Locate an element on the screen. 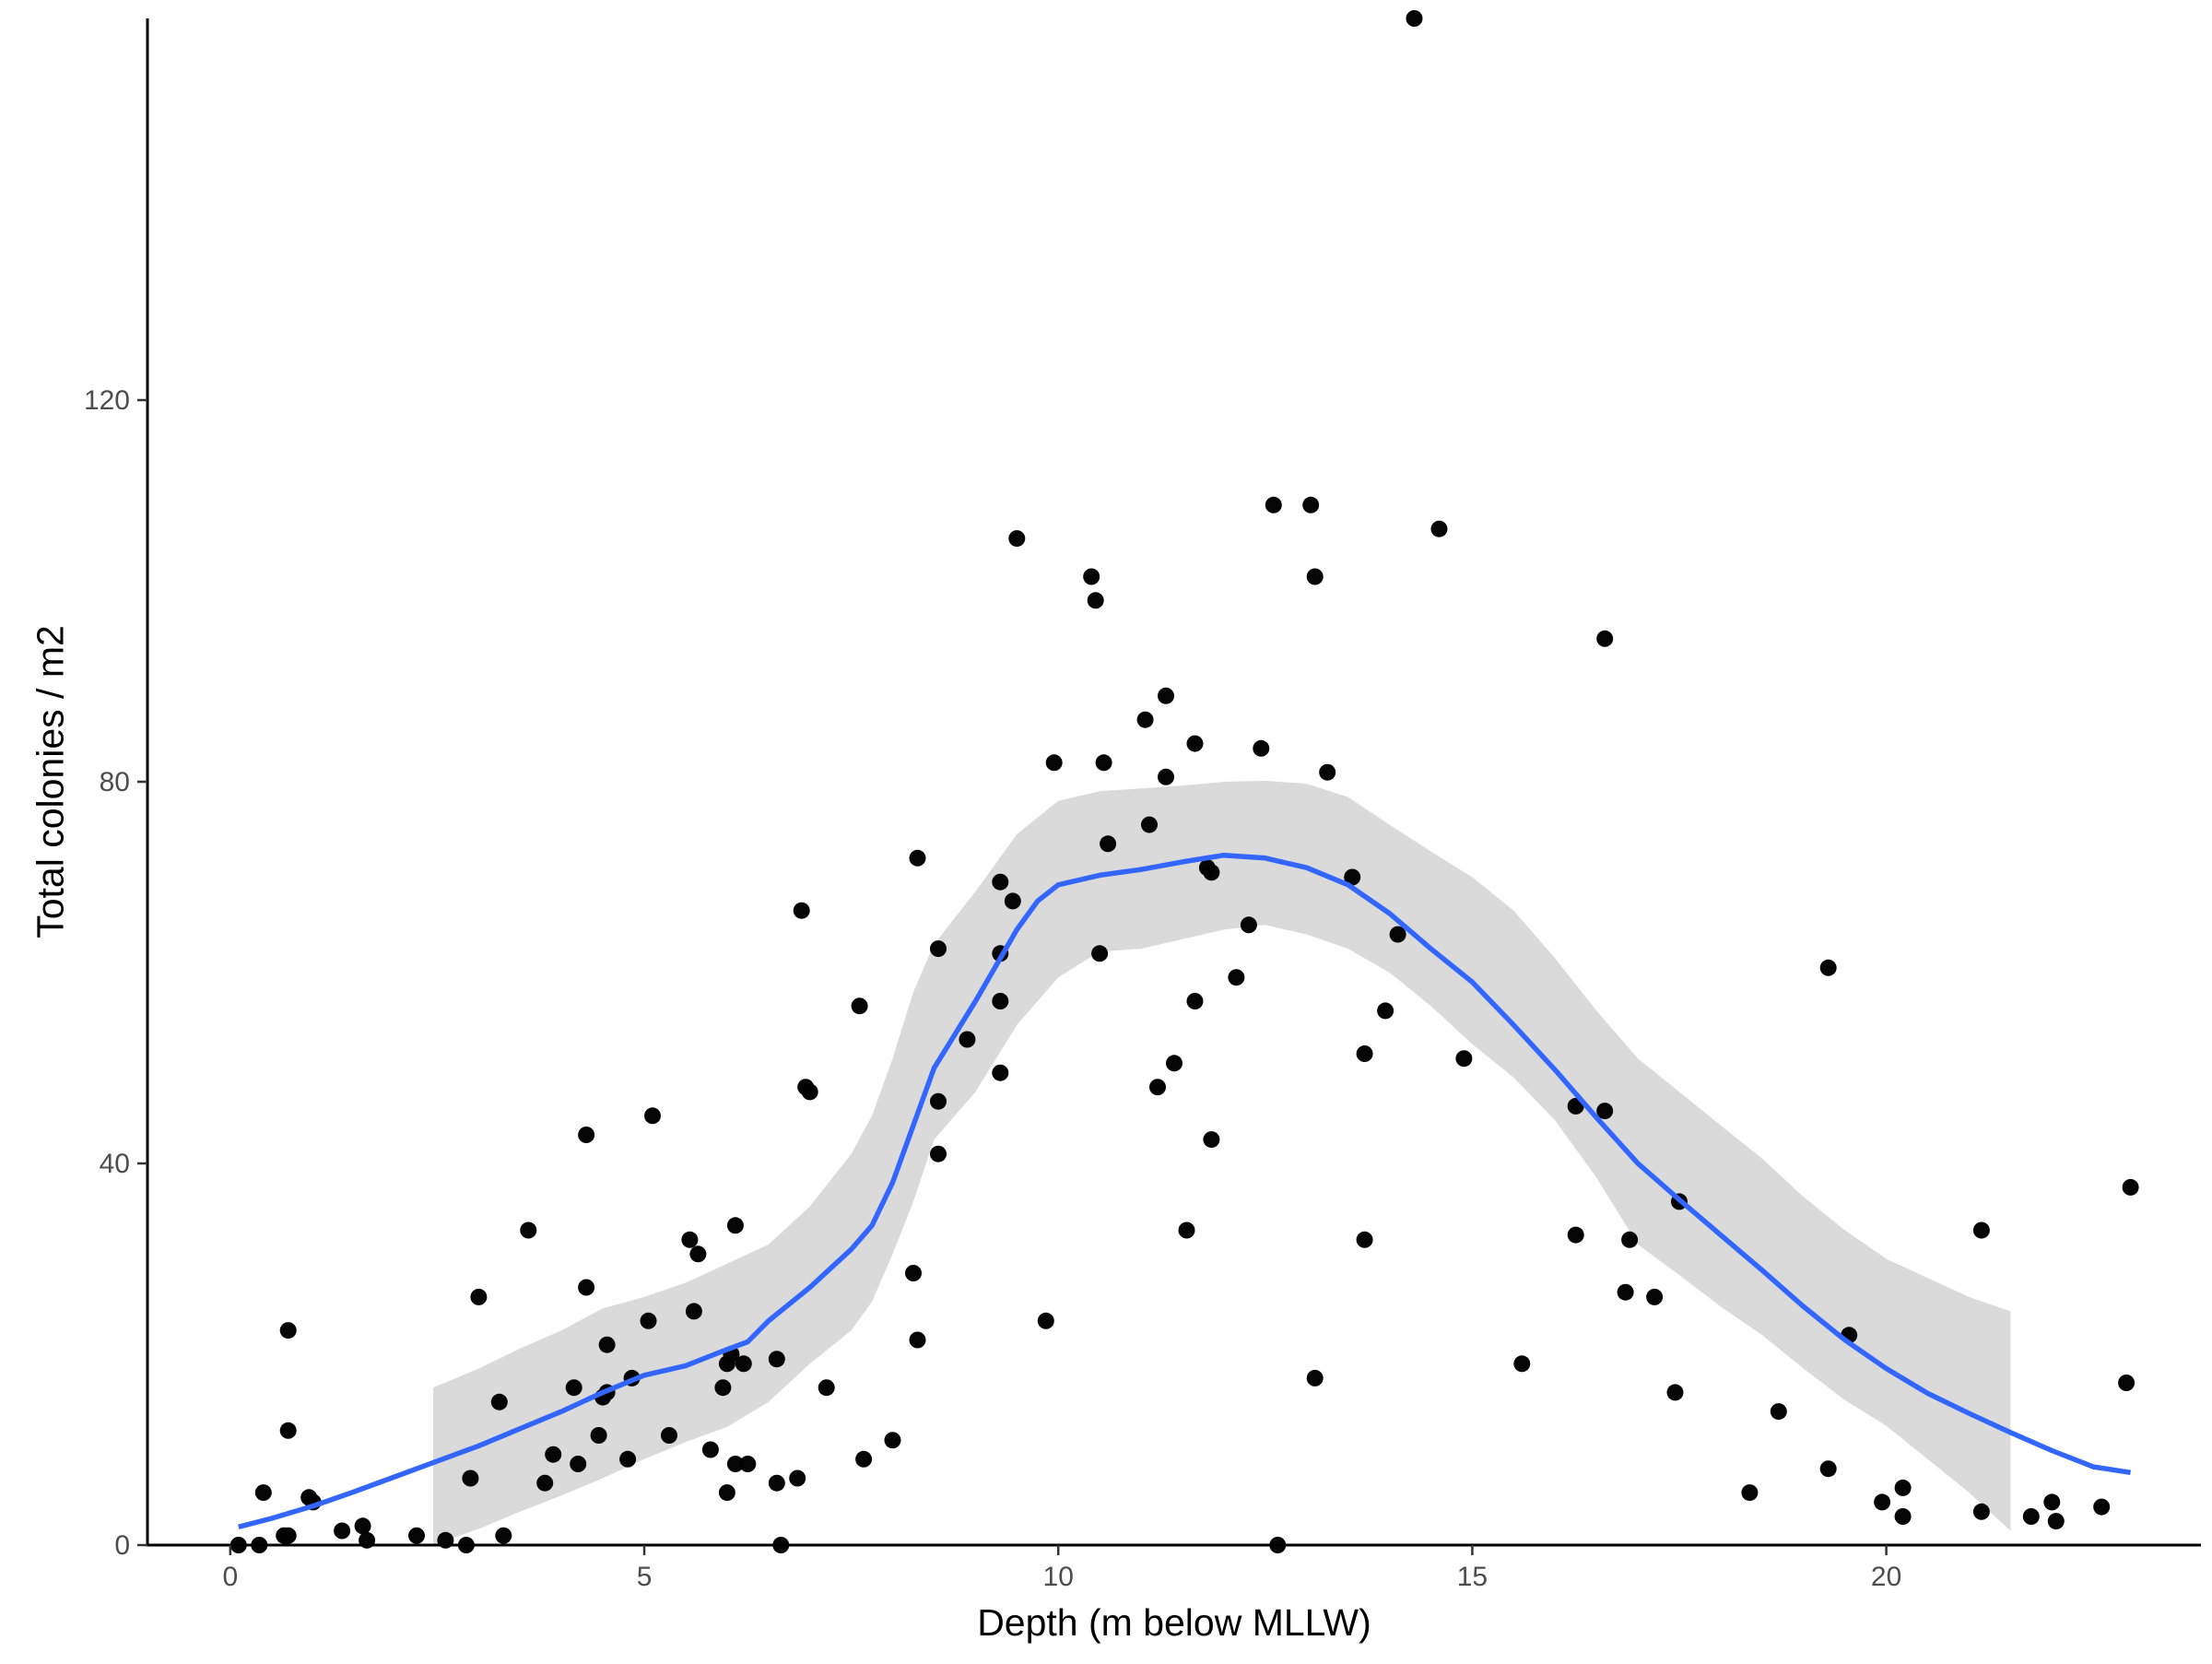 The image size is (2212, 1664). x-tick-label: 15 is located at coordinates (1472, 1577).